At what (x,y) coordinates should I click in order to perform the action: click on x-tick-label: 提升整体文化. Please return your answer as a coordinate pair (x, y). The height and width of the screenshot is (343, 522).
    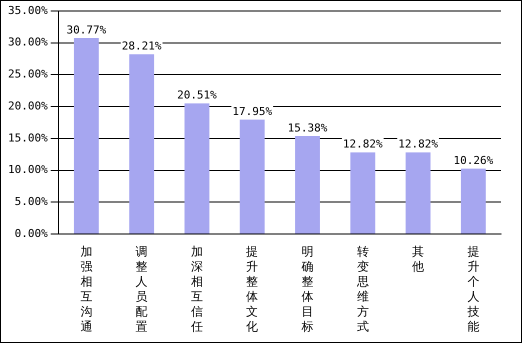
    Looking at the image, I should click on (252, 289).